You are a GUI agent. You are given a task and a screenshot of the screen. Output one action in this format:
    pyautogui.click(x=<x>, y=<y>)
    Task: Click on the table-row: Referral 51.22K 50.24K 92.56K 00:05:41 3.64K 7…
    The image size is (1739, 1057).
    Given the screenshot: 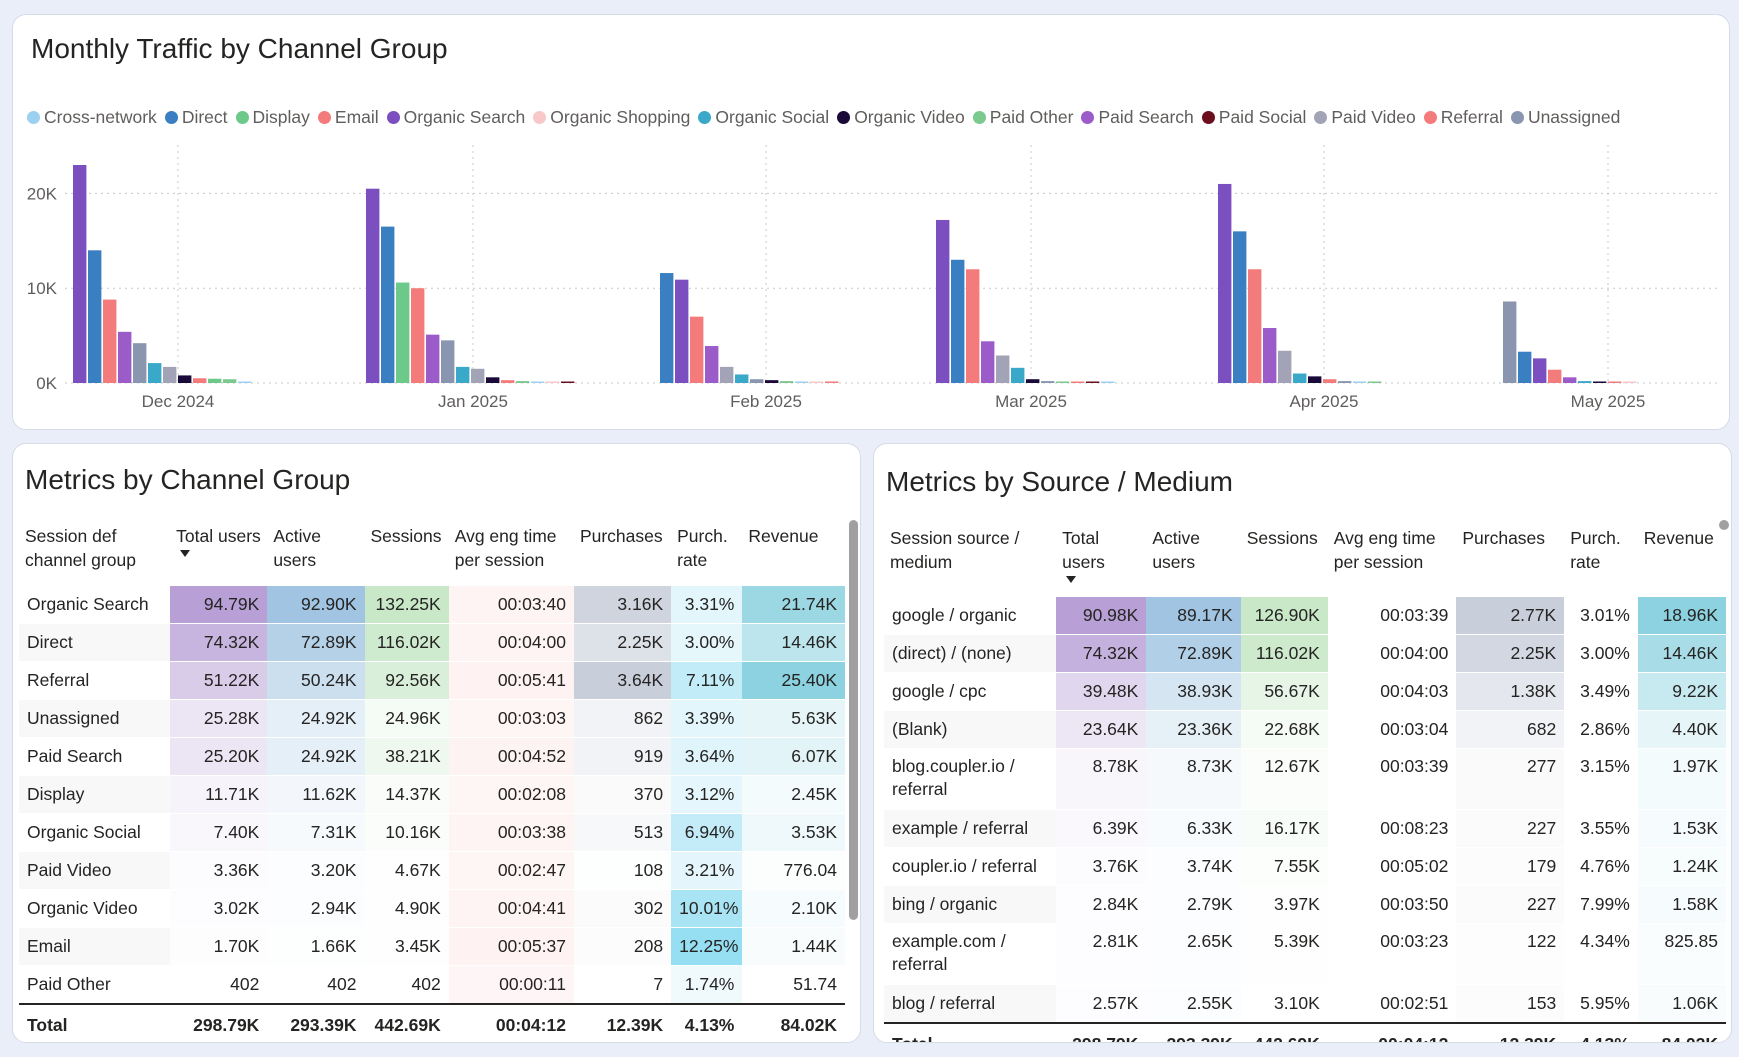 What is the action you would take?
    pyautogui.click(x=432, y=680)
    